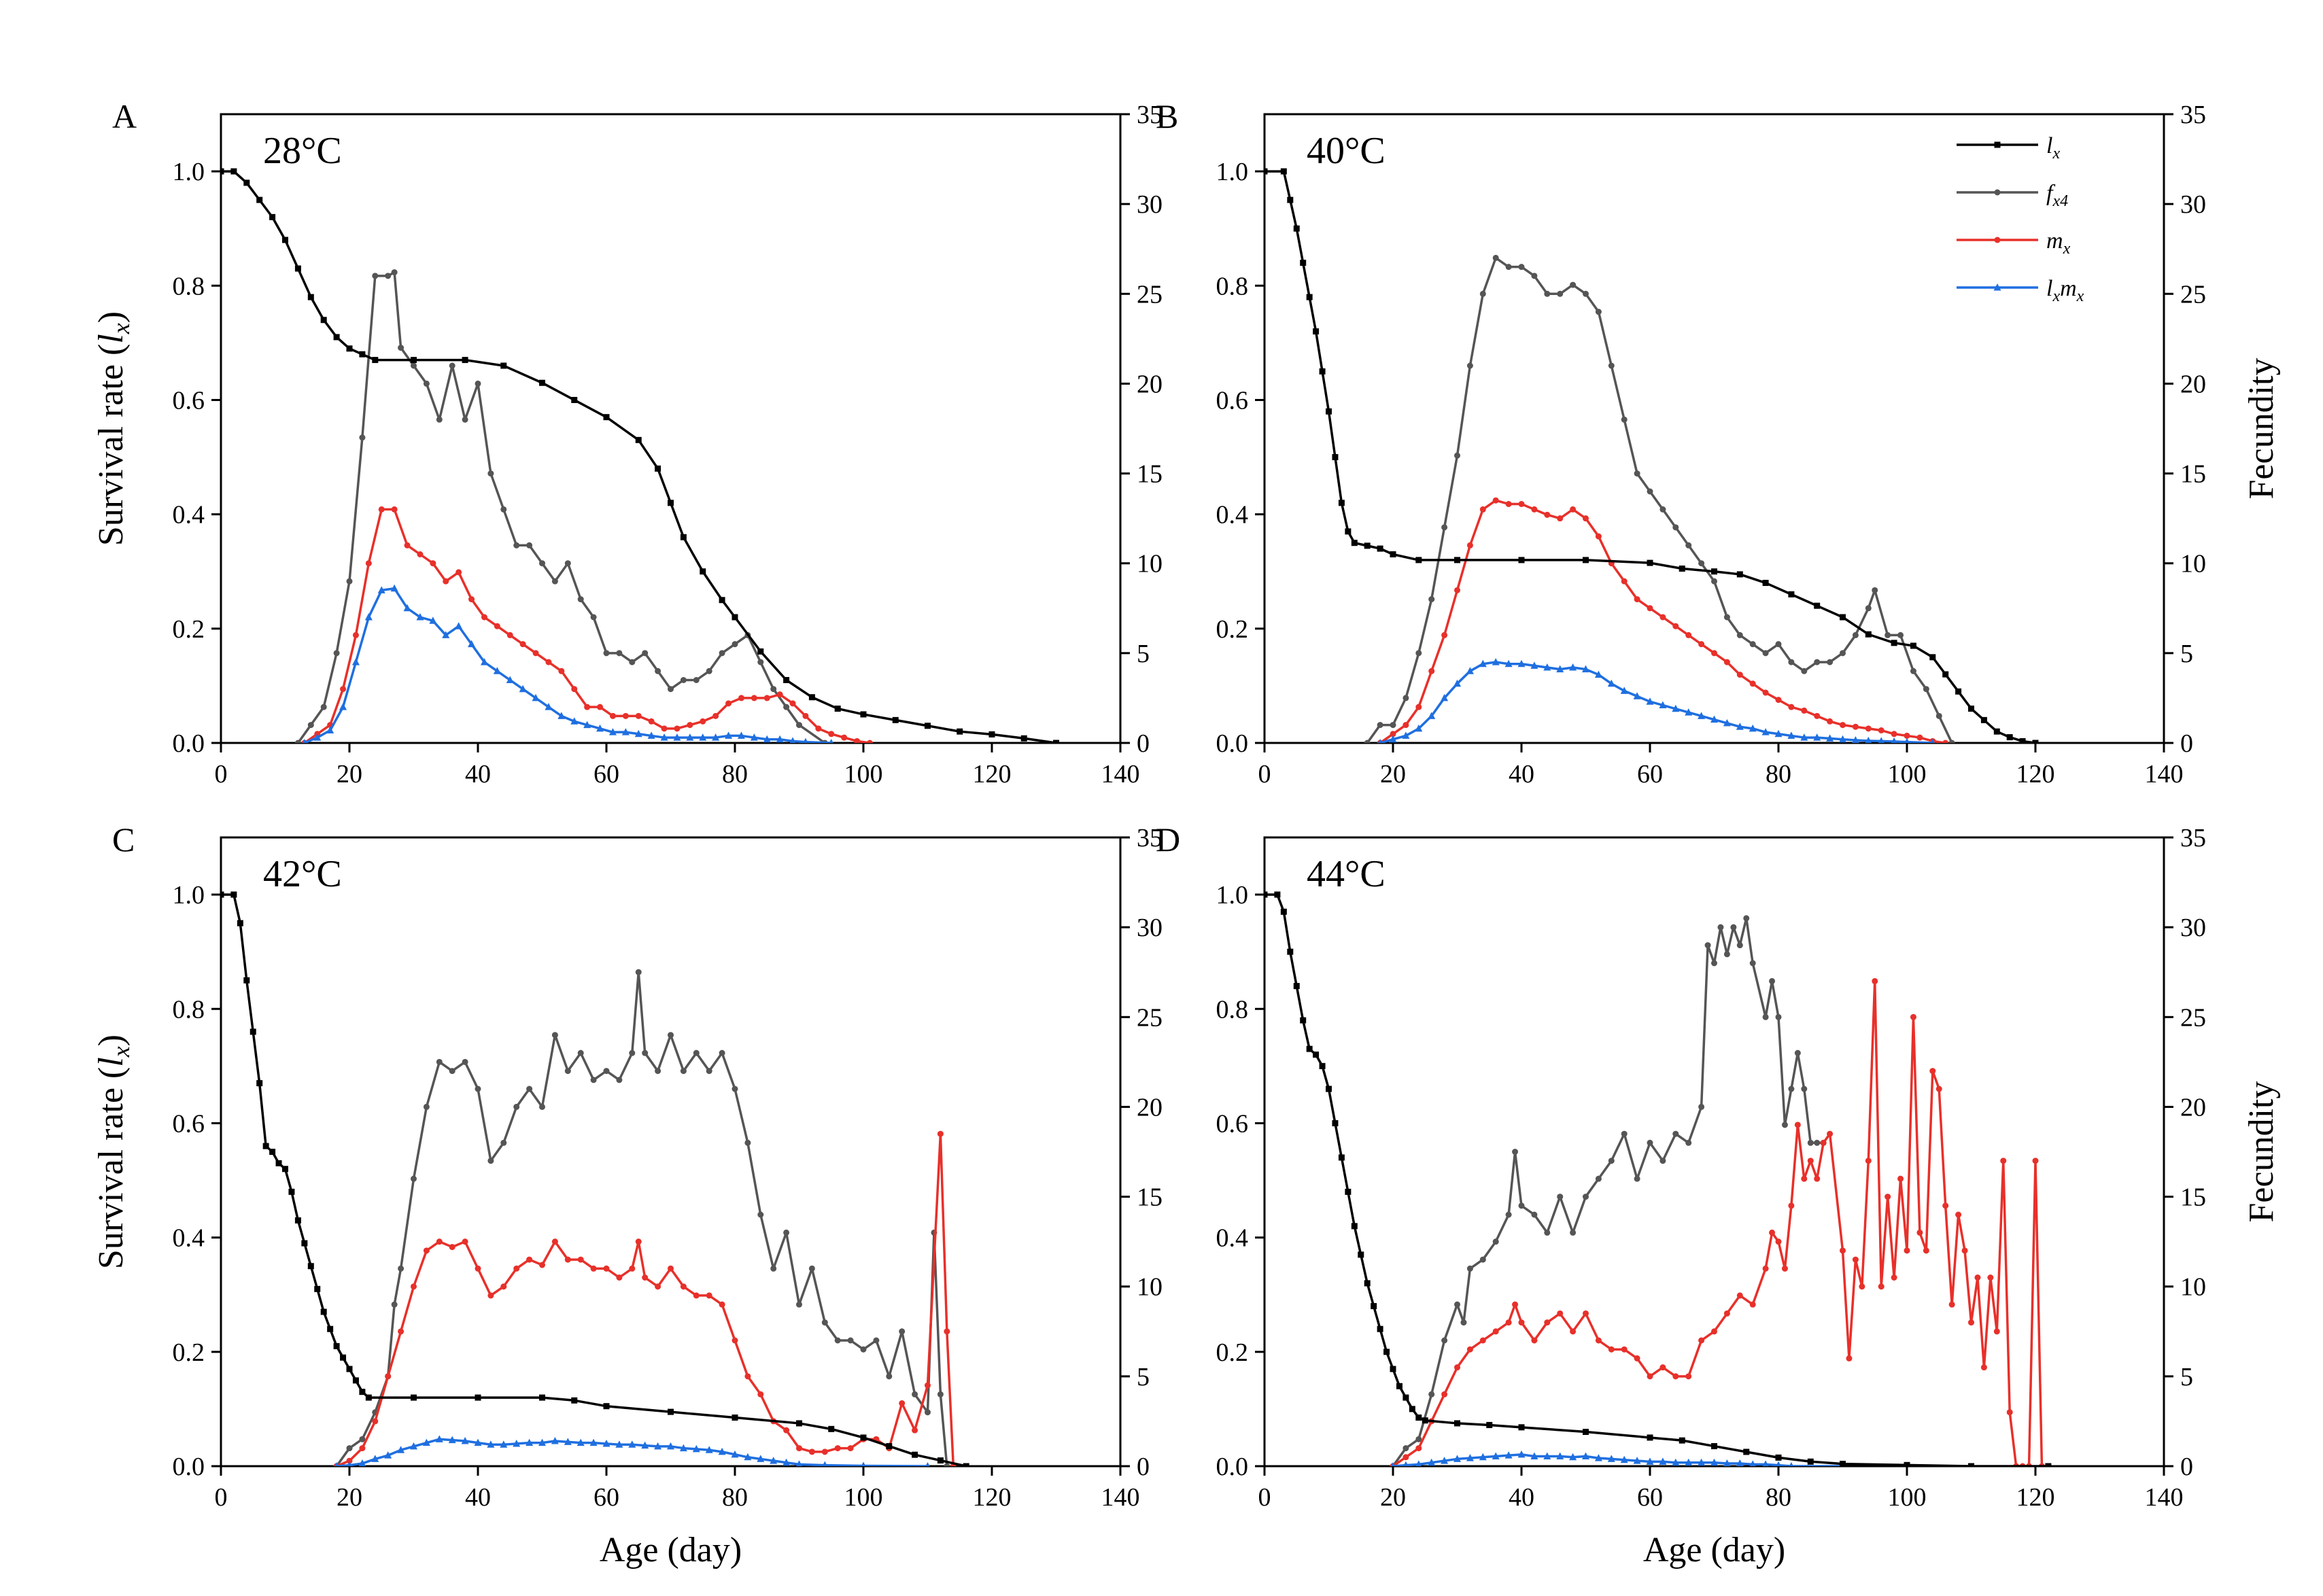 This screenshot has height=1596, width=2323. I want to click on y-left-tick-label: 0.2, so click(189, 629).